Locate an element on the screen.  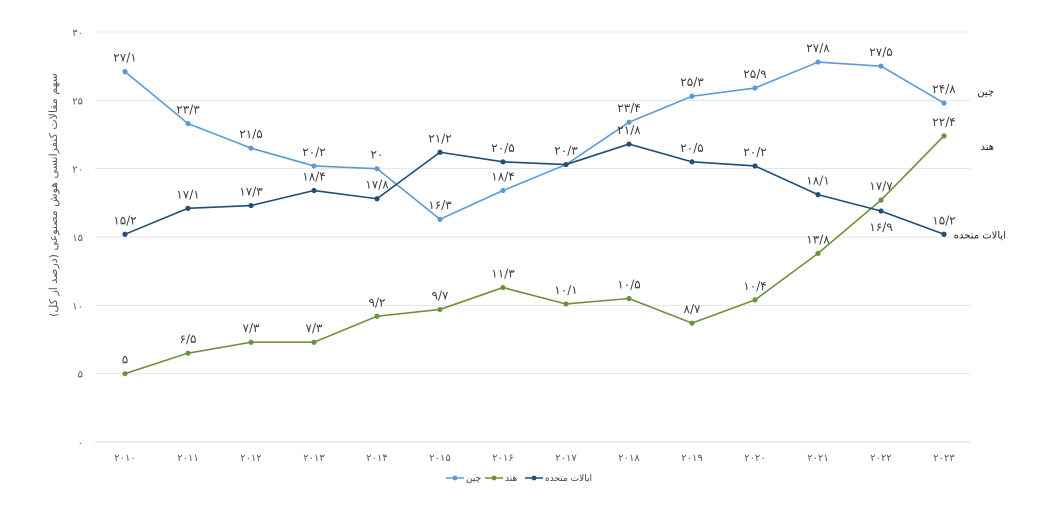
data-label-s0-2018: ۲۳/۴ is located at coordinates (628, 108).